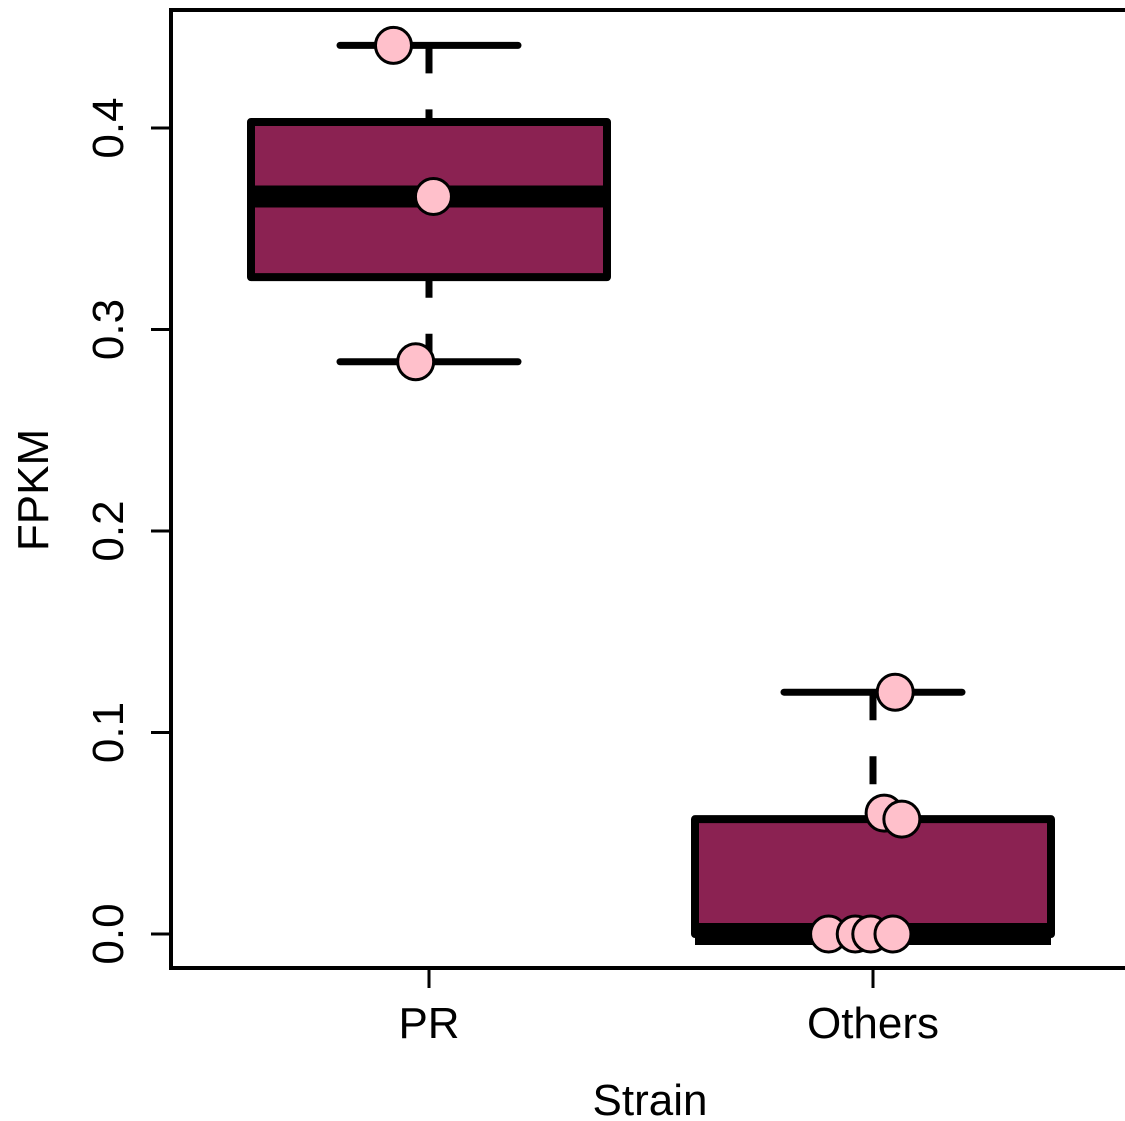 The image size is (1125, 1121). What do you see at coordinates (873, 1023) in the screenshot?
I see `x-tick-label-others: Others` at bounding box center [873, 1023].